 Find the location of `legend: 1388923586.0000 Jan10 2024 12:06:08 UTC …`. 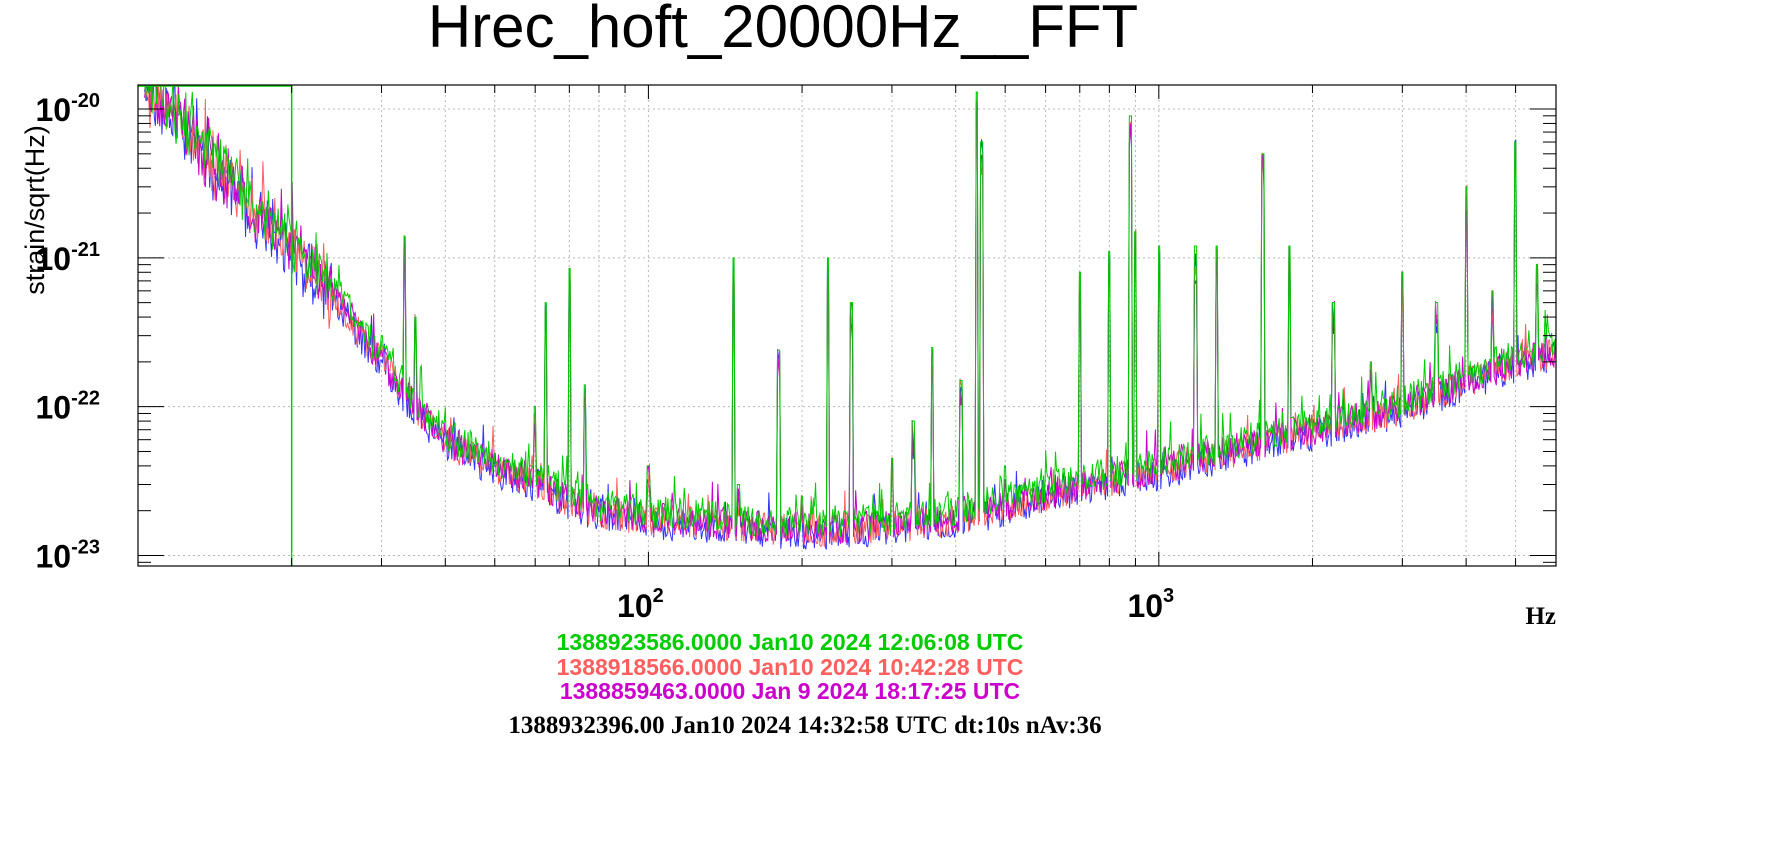

legend: 1388923586.0000 Jan10 2024 12:06:08 UTC … is located at coordinates (790, 666).